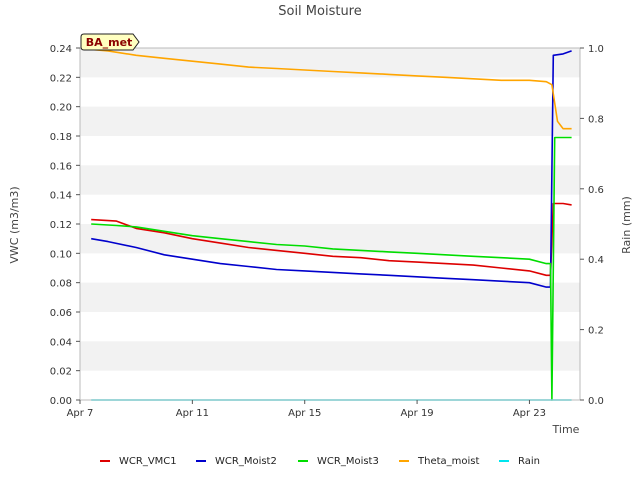 This screenshot has height=480, width=640. What do you see at coordinates (192, 413) in the screenshot?
I see `x-tick-label: Apr 11` at bounding box center [192, 413].